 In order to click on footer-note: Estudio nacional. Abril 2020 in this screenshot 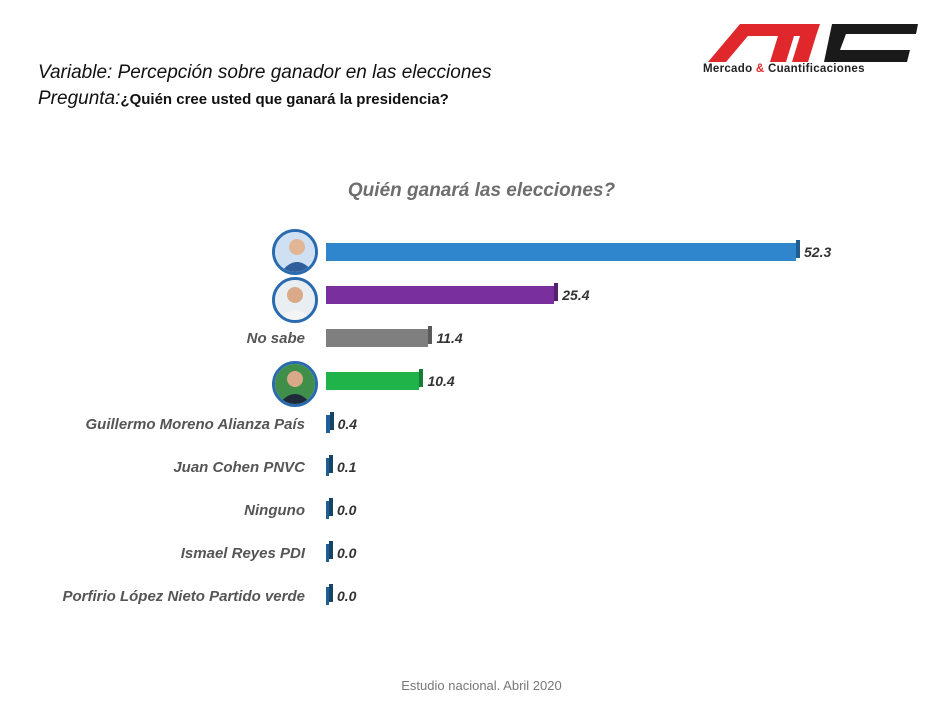, I will do `click(481, 685)`.